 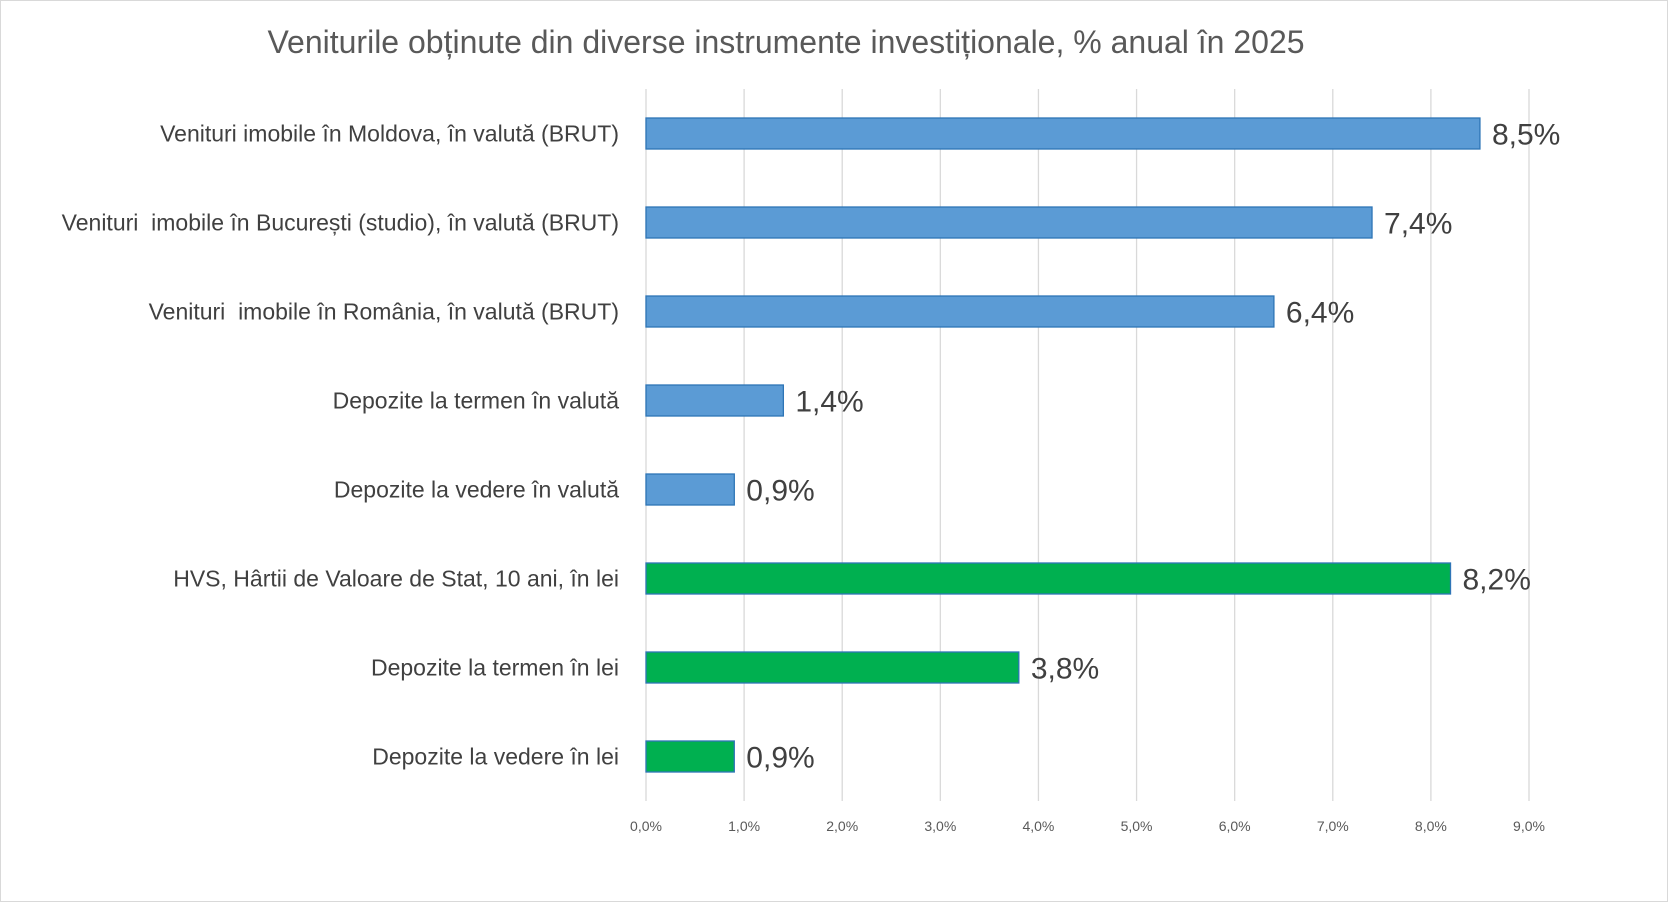 I want to click on category-label: Depozite la vedere în valută, so click(x=476, y=490).